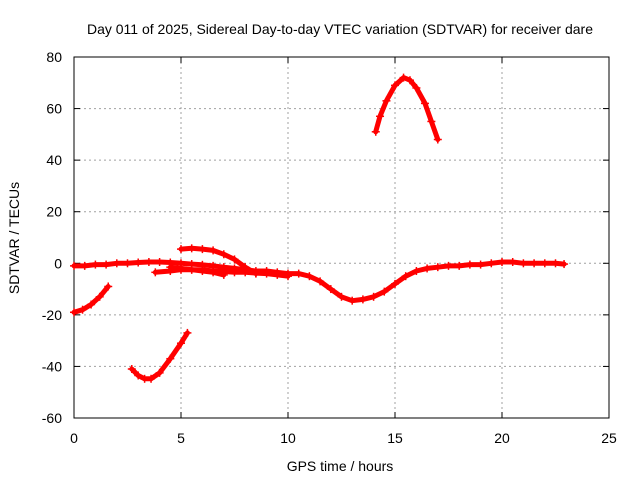 The height and width of the screenshot is (480, 640). I want to click on x-tick-label: 25, so click(609, 438).